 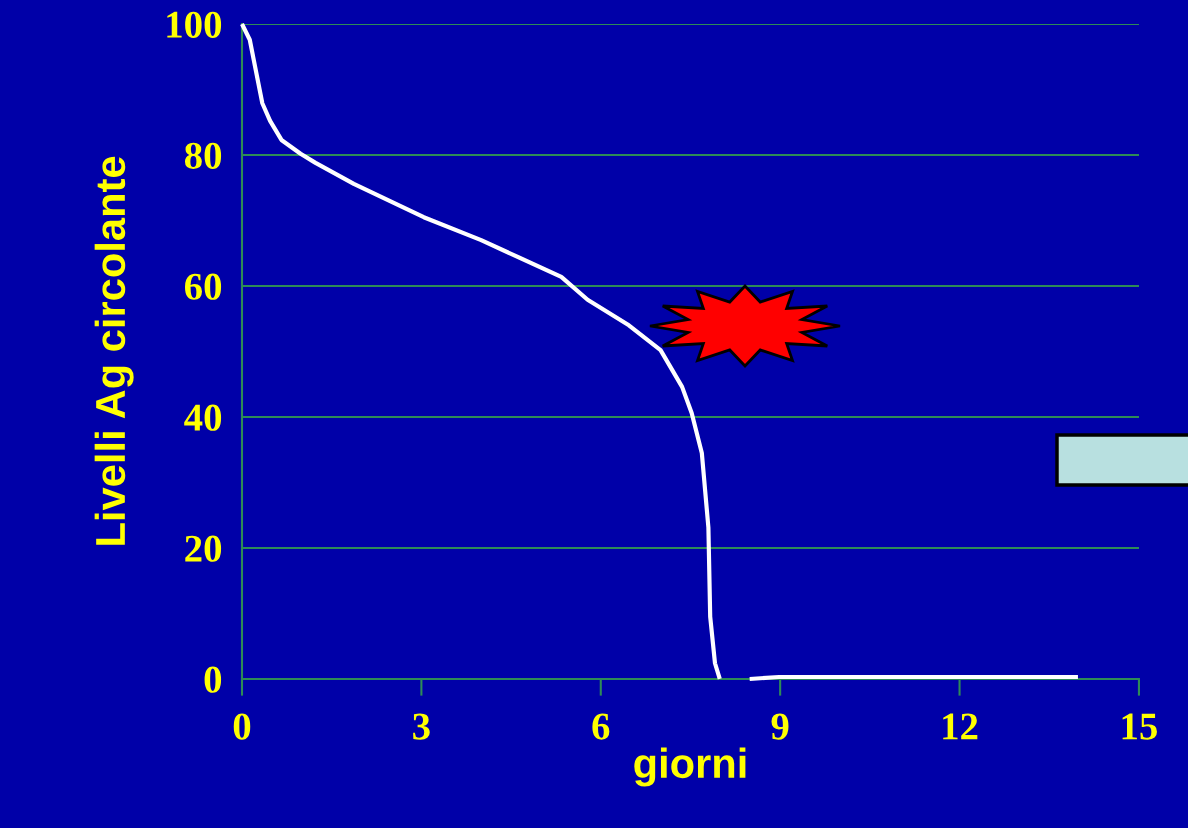 I want to click on x-axis-title: giorni, so click(x=690, y=767).